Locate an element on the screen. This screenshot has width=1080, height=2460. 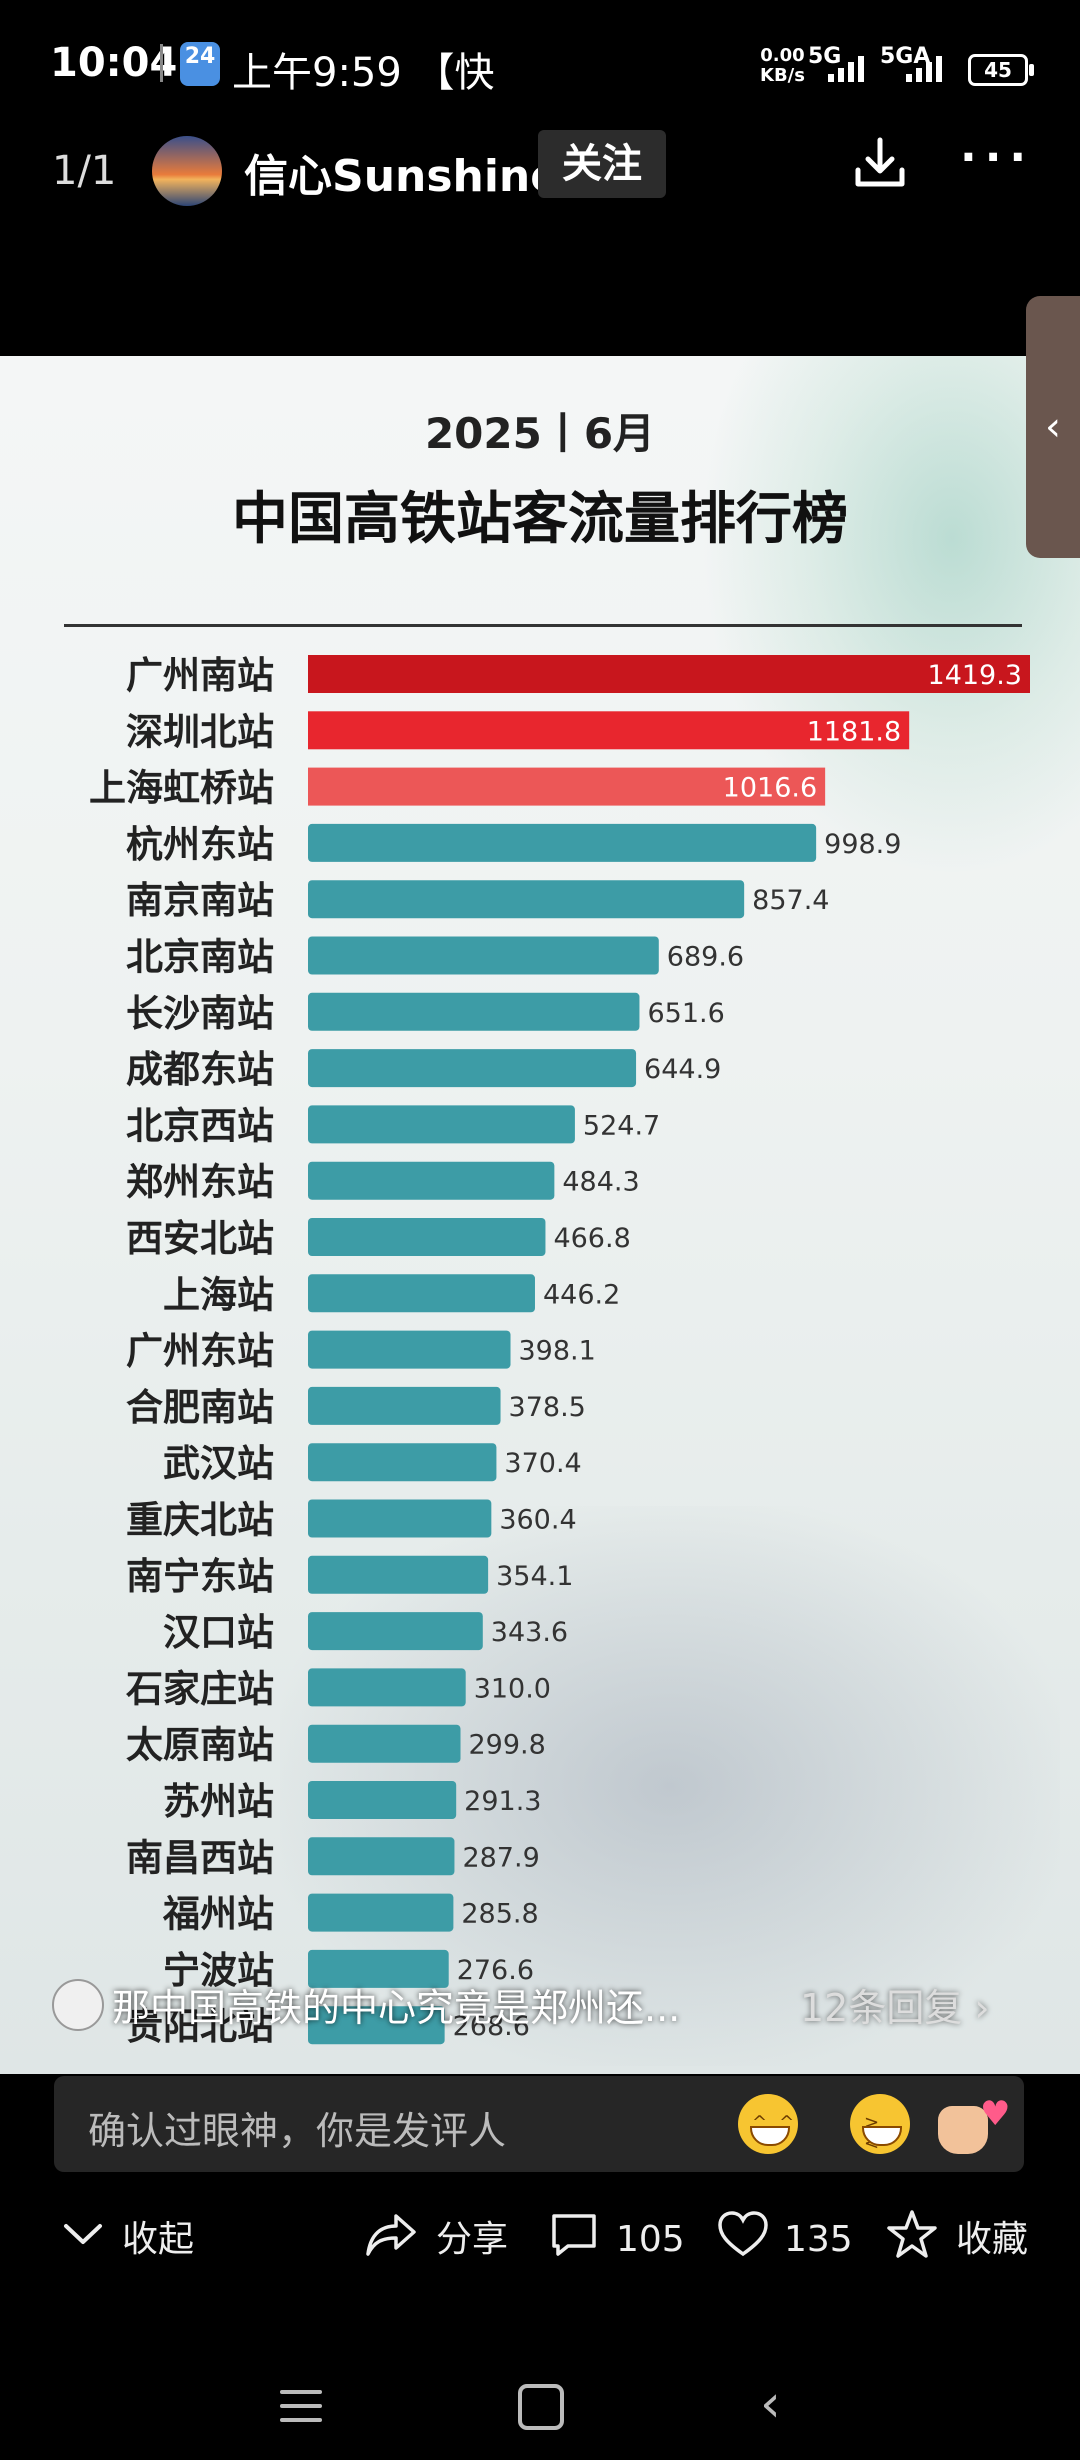
bar-value-label: 644.9 is located at coordinates (682, 1069).